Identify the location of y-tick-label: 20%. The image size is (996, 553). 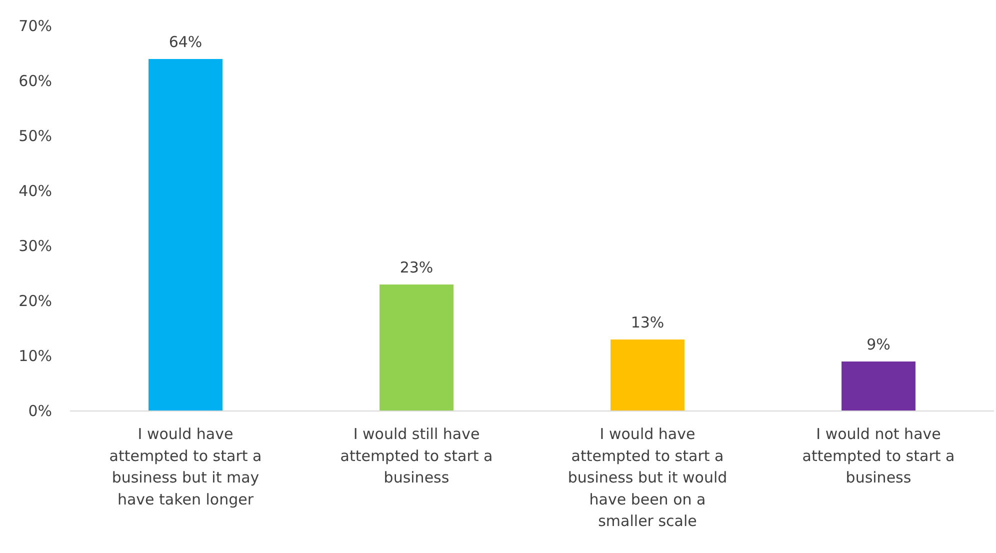
(35, 301).